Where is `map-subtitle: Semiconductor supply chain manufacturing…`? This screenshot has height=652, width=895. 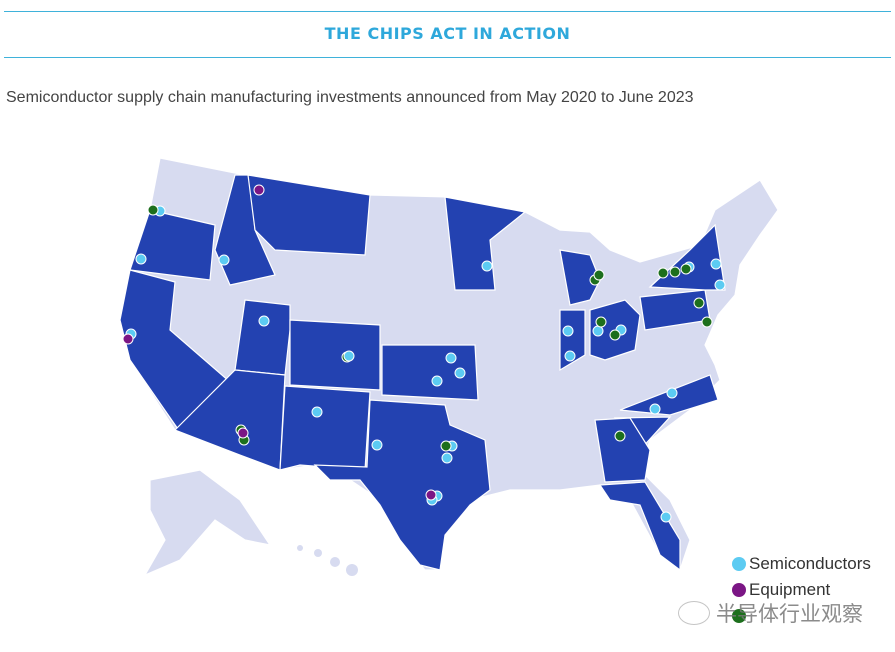
map-subtitle: Semiconductor supply chain manufacturing… is located at coordinates (350, 97).